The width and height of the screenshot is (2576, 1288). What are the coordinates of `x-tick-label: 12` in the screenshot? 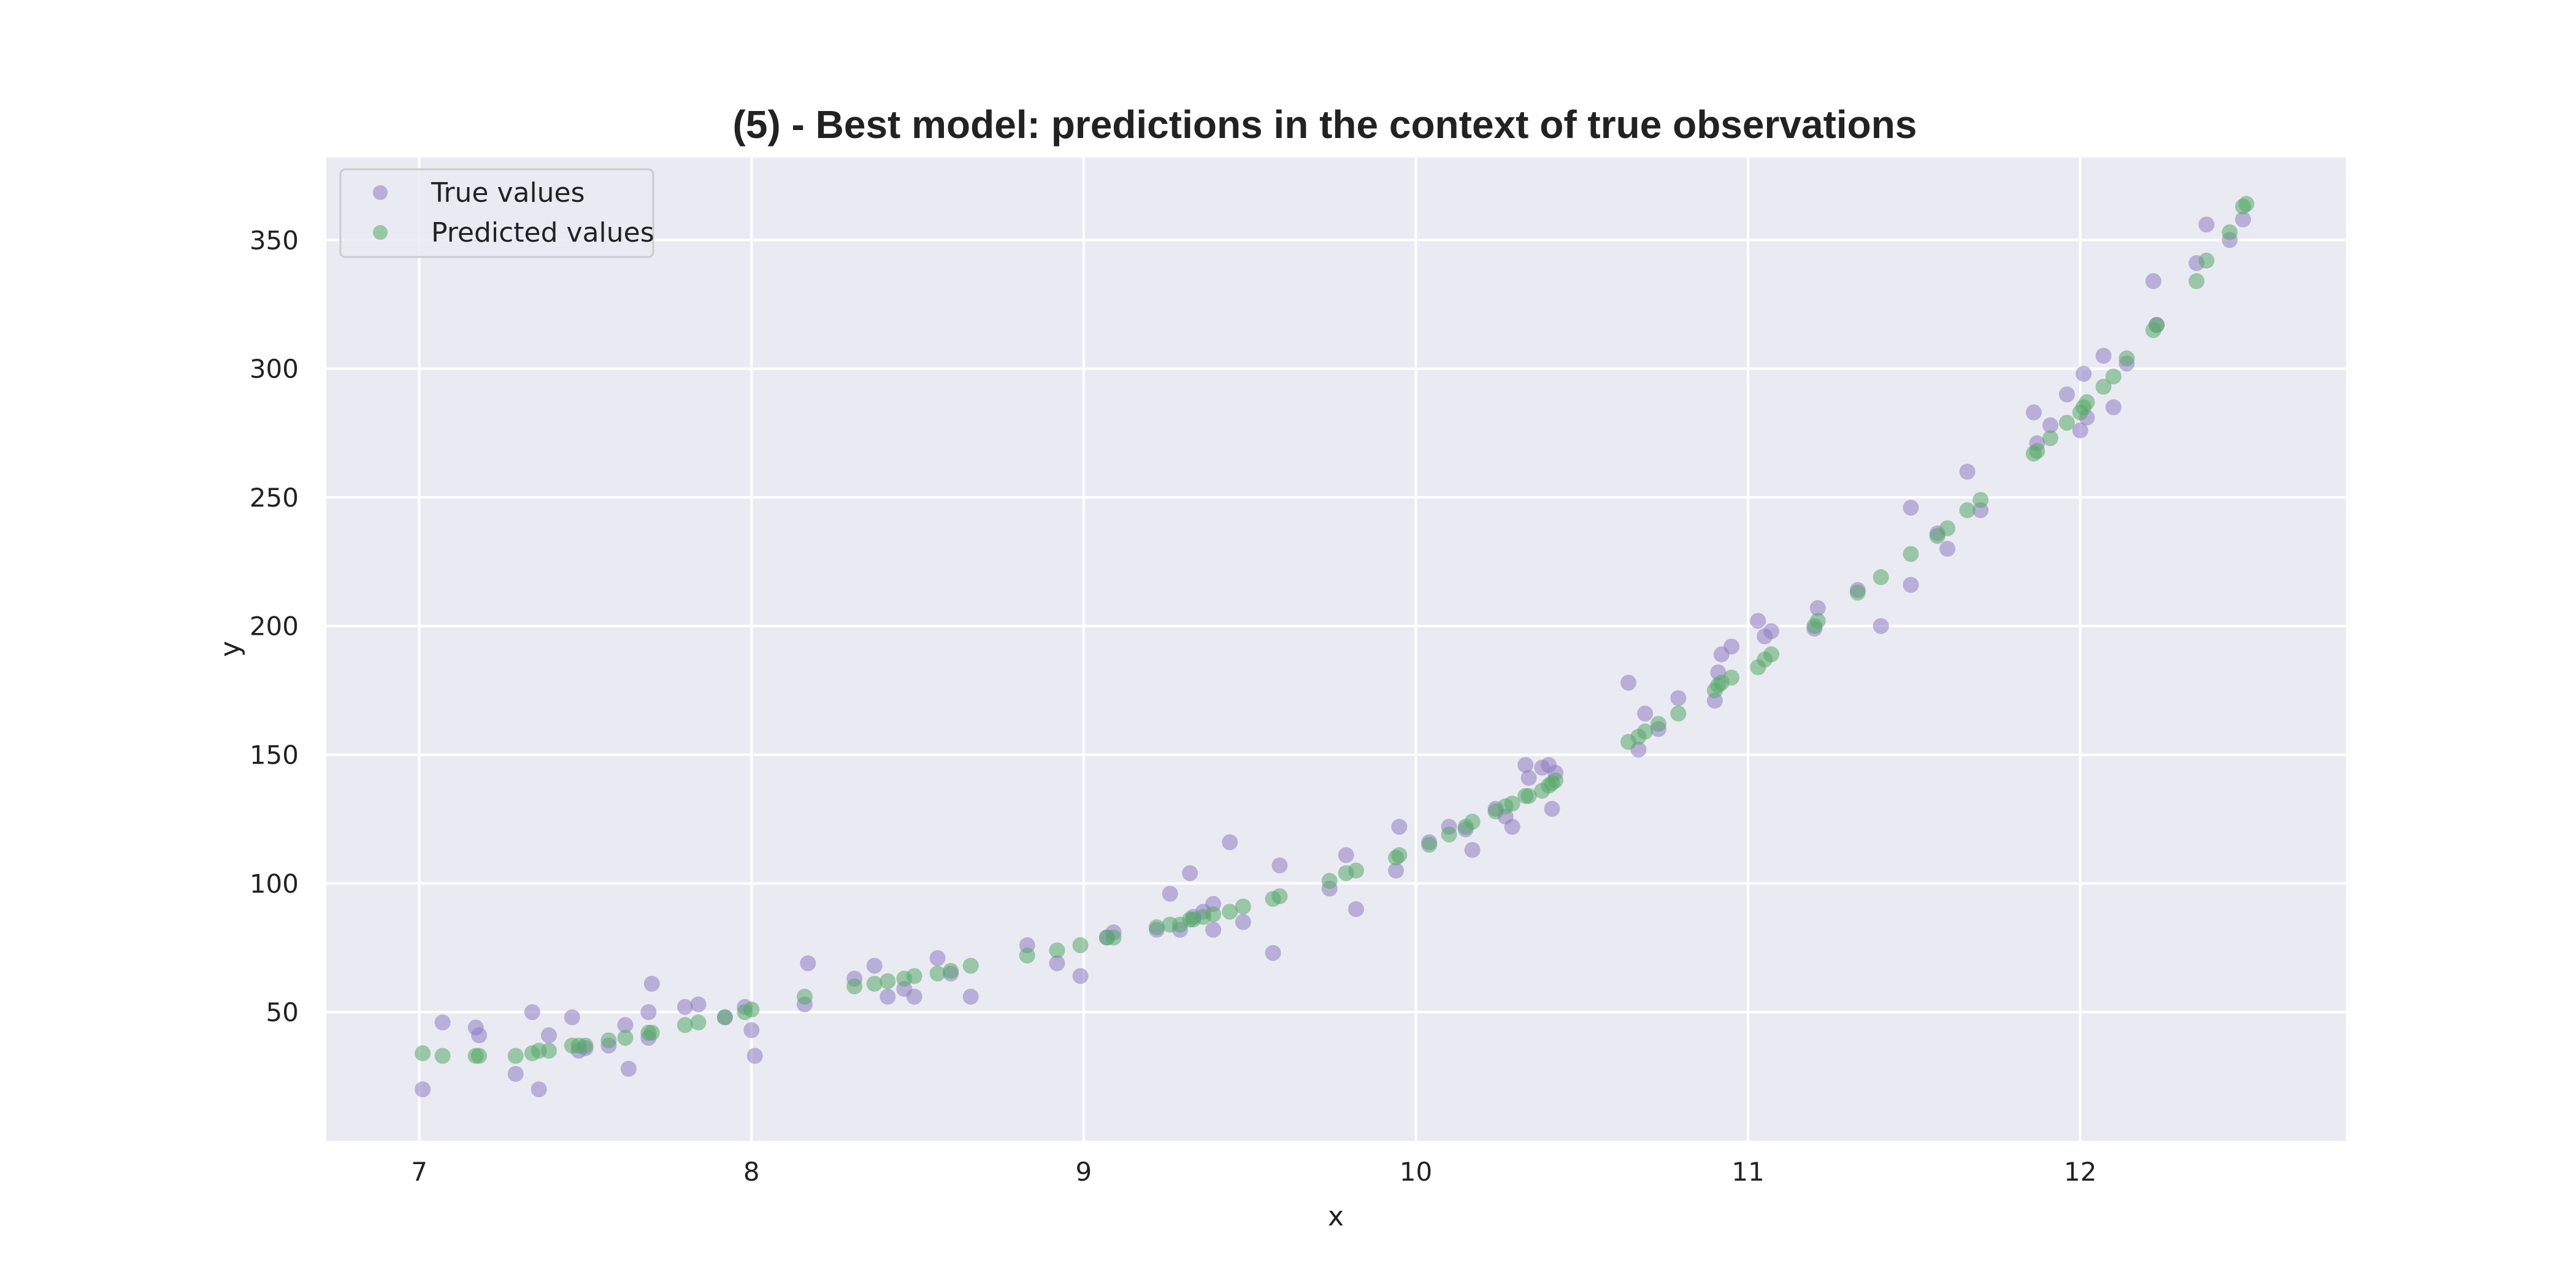 It's located at (2080, 1172).